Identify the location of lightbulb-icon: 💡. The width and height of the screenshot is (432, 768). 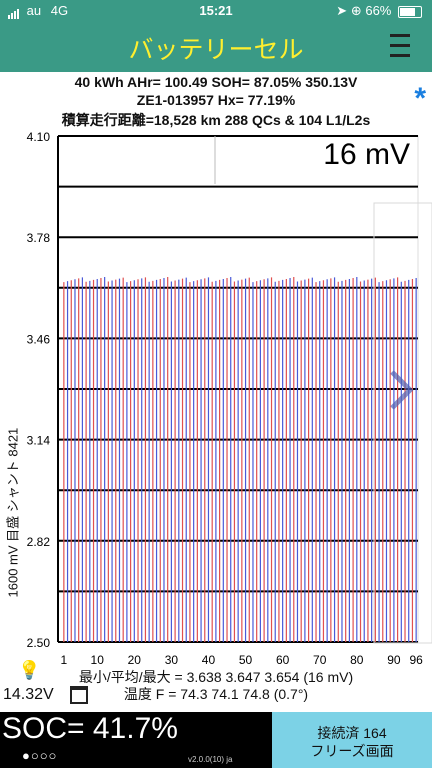
(29, 670).